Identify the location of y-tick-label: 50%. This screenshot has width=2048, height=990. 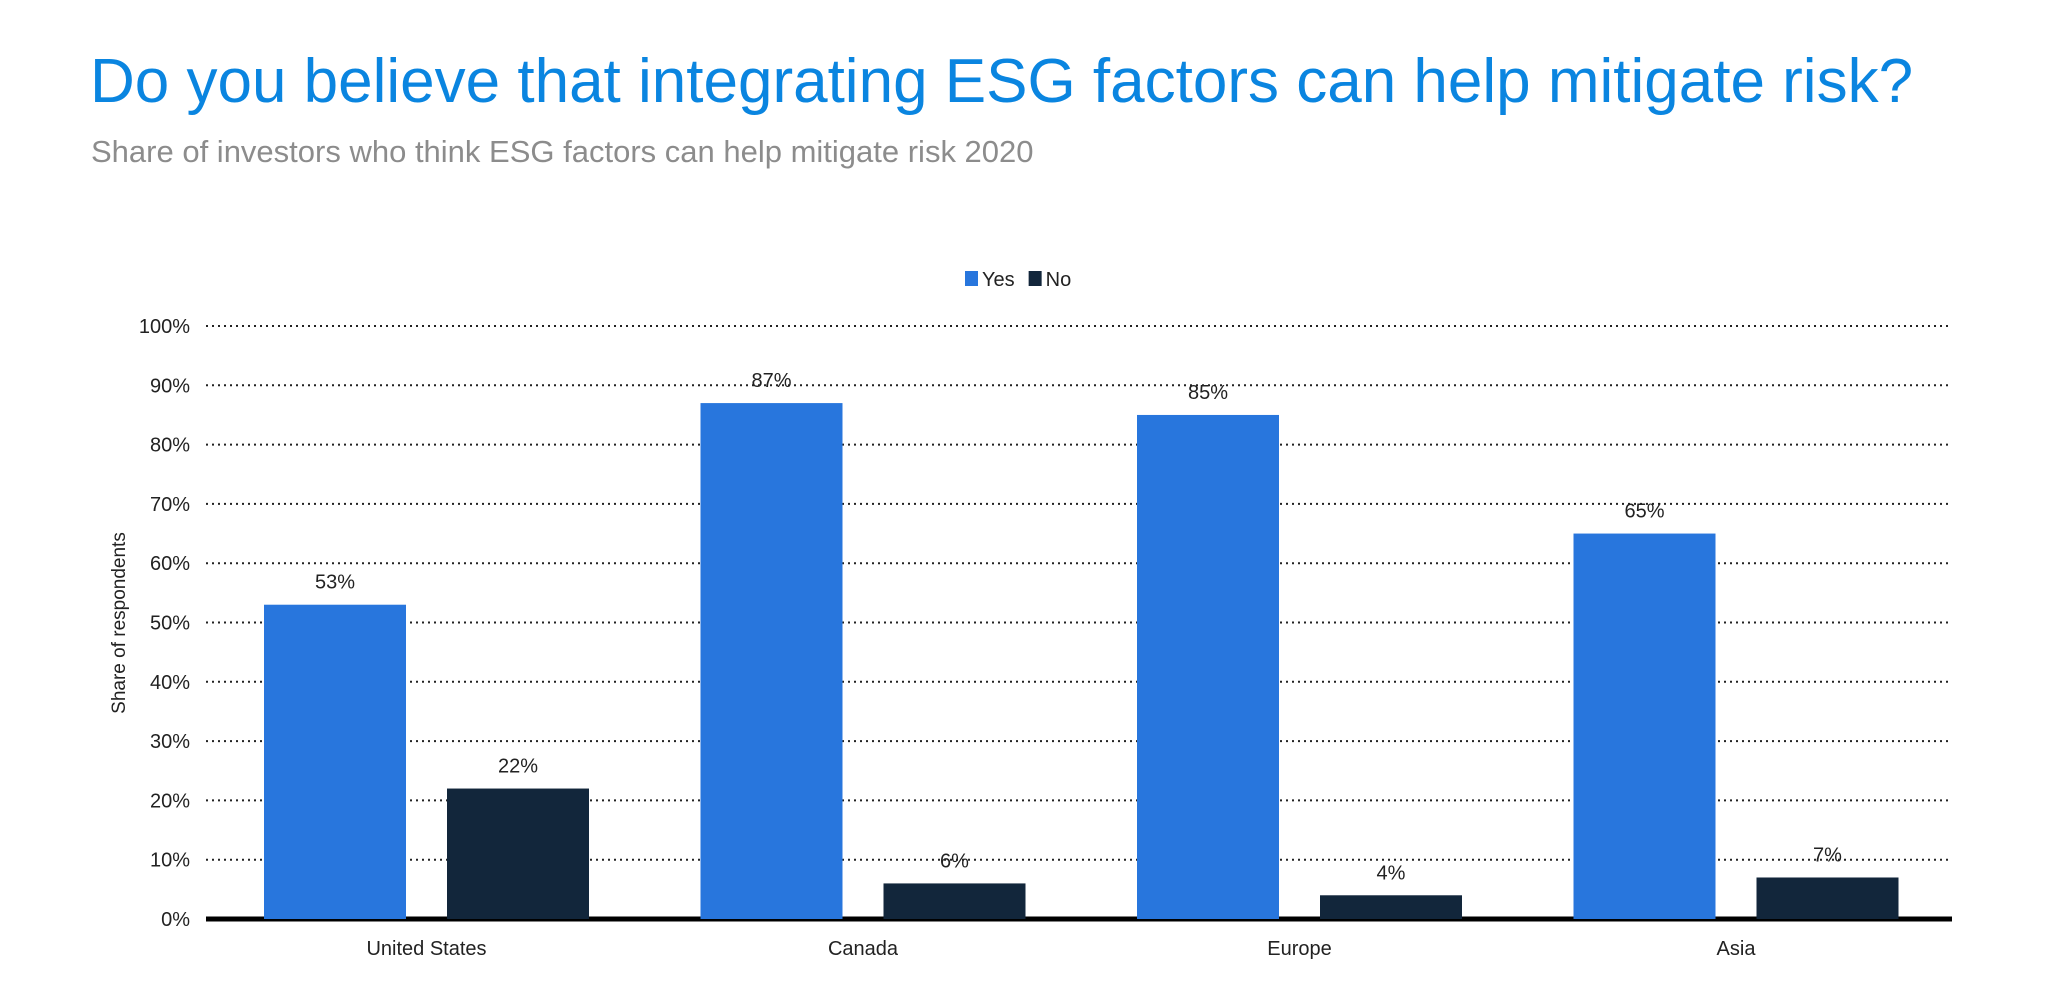
(170, 624).